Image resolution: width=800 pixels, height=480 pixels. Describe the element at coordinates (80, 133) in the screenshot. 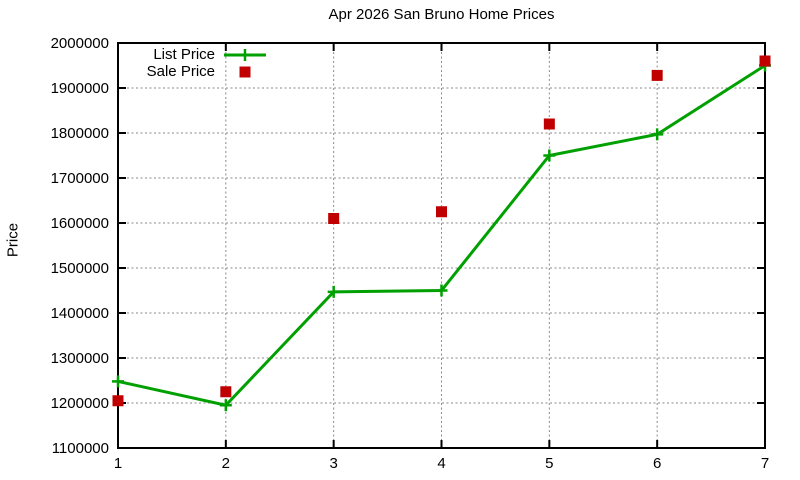

I see `svg-text: 1800000` at that location.